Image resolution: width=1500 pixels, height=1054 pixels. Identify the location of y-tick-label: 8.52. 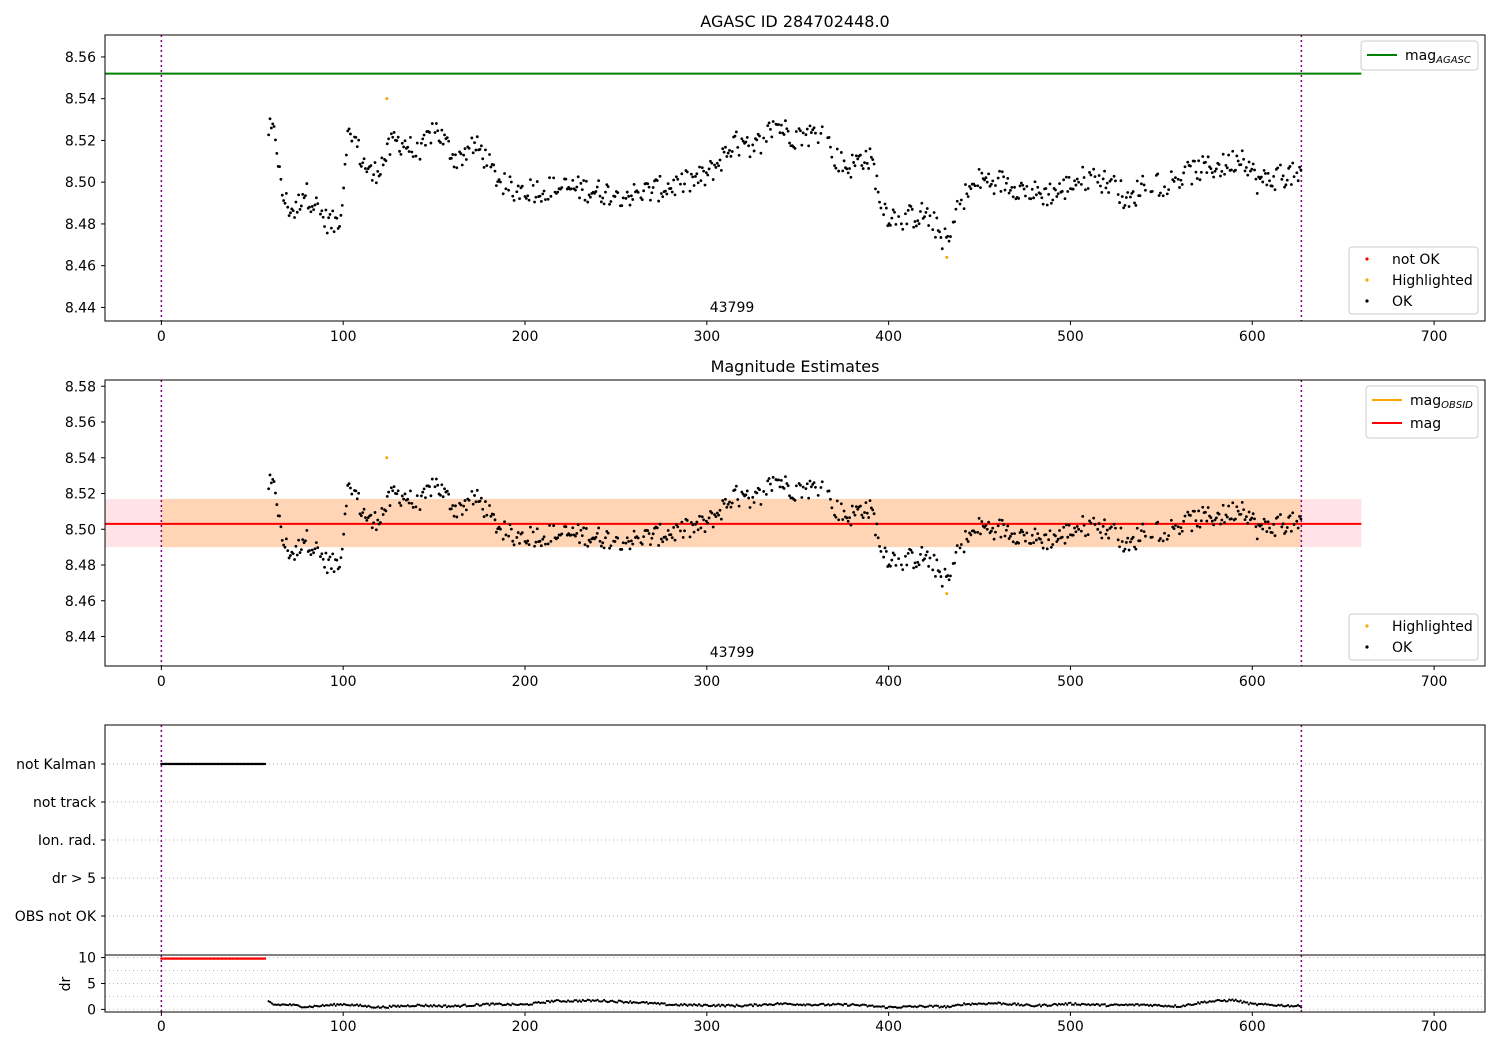
(80, 495).